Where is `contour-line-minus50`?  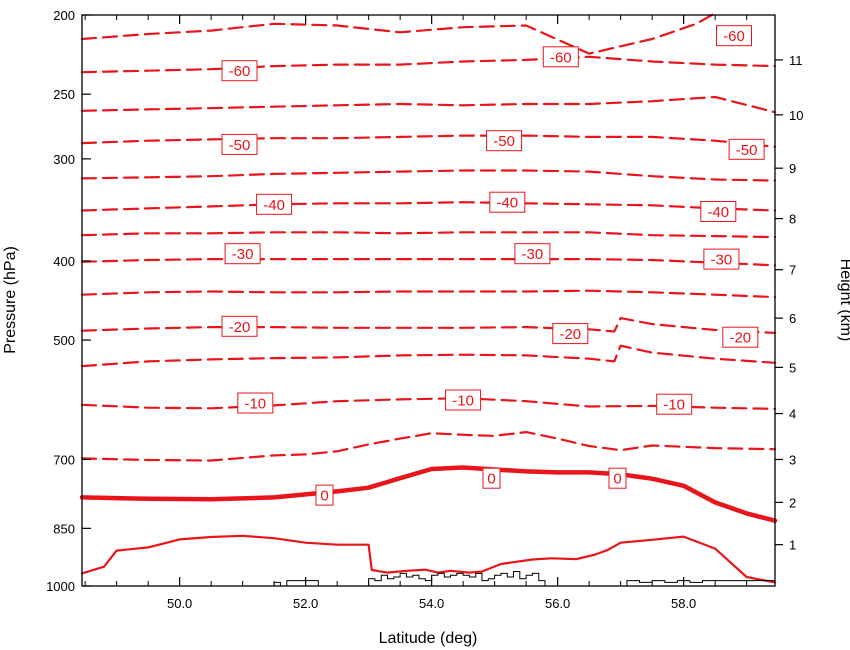
contour-line-minus50 is located at coordinates (428, 141).